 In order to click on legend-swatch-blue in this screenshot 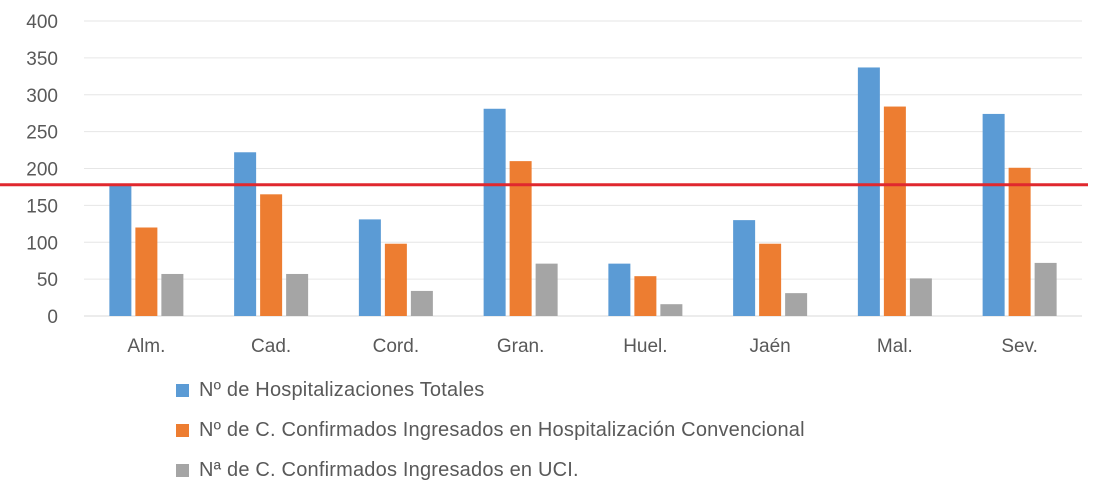, I will do `click(182, 390)`.